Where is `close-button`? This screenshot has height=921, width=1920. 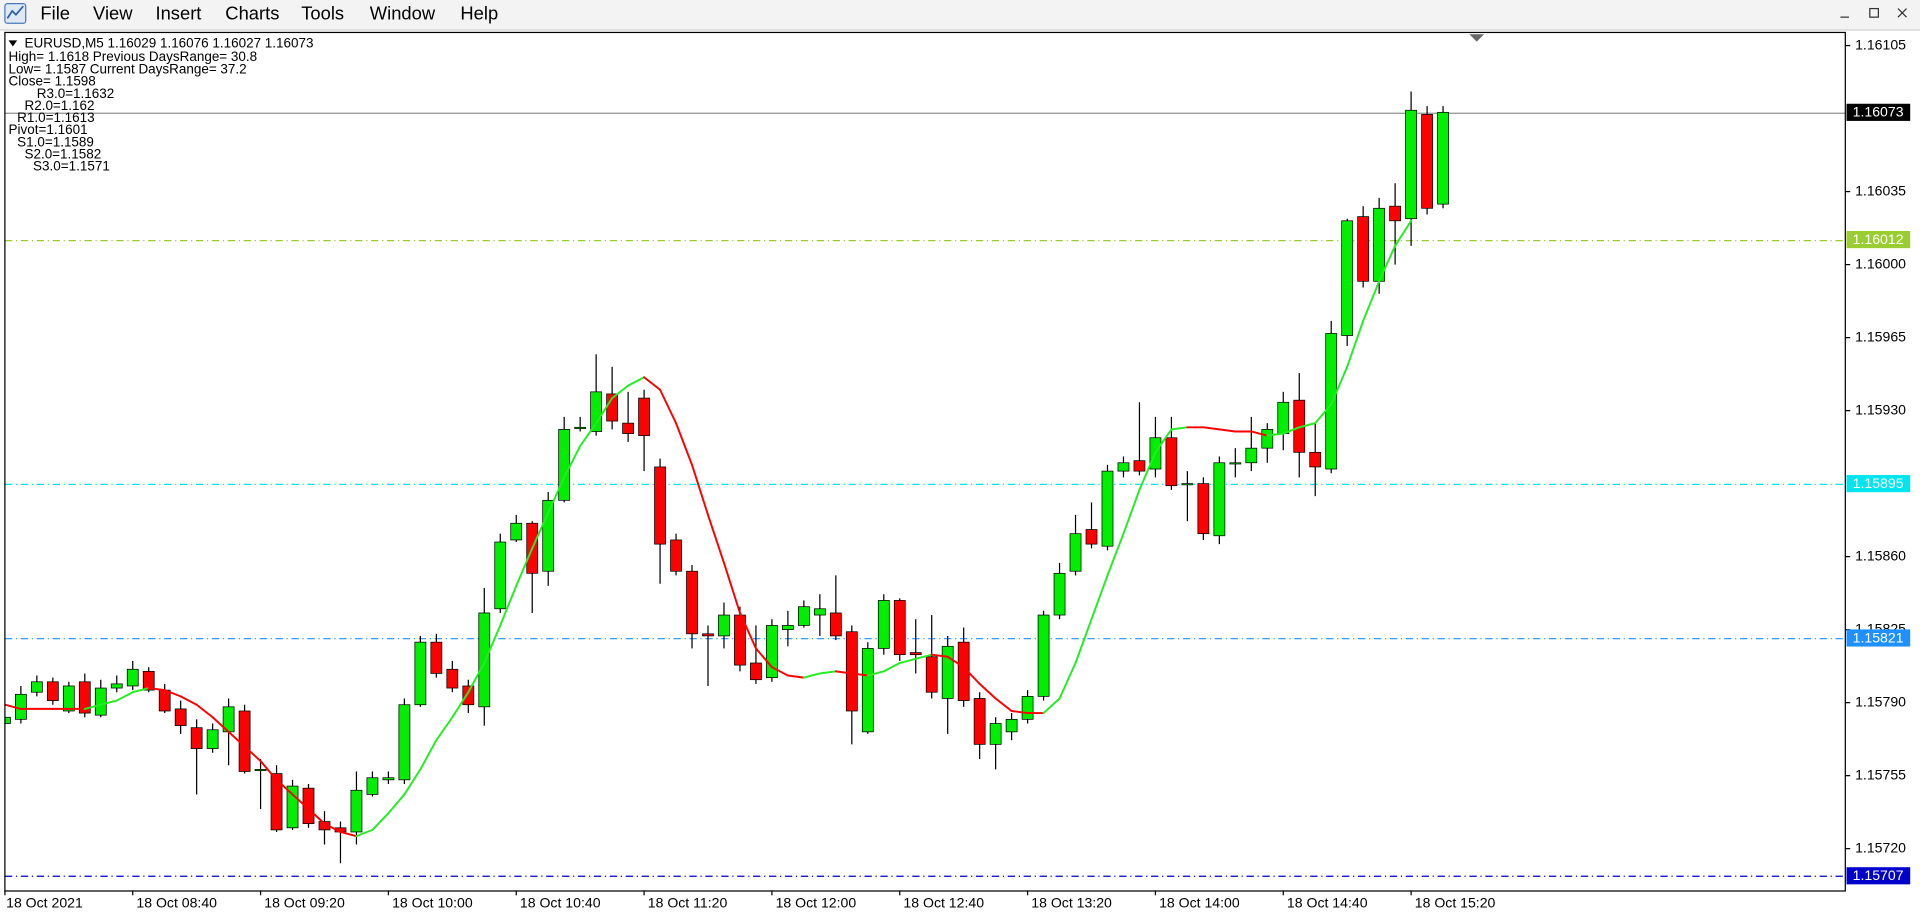 close-button is located at coordinates (1902, 13).